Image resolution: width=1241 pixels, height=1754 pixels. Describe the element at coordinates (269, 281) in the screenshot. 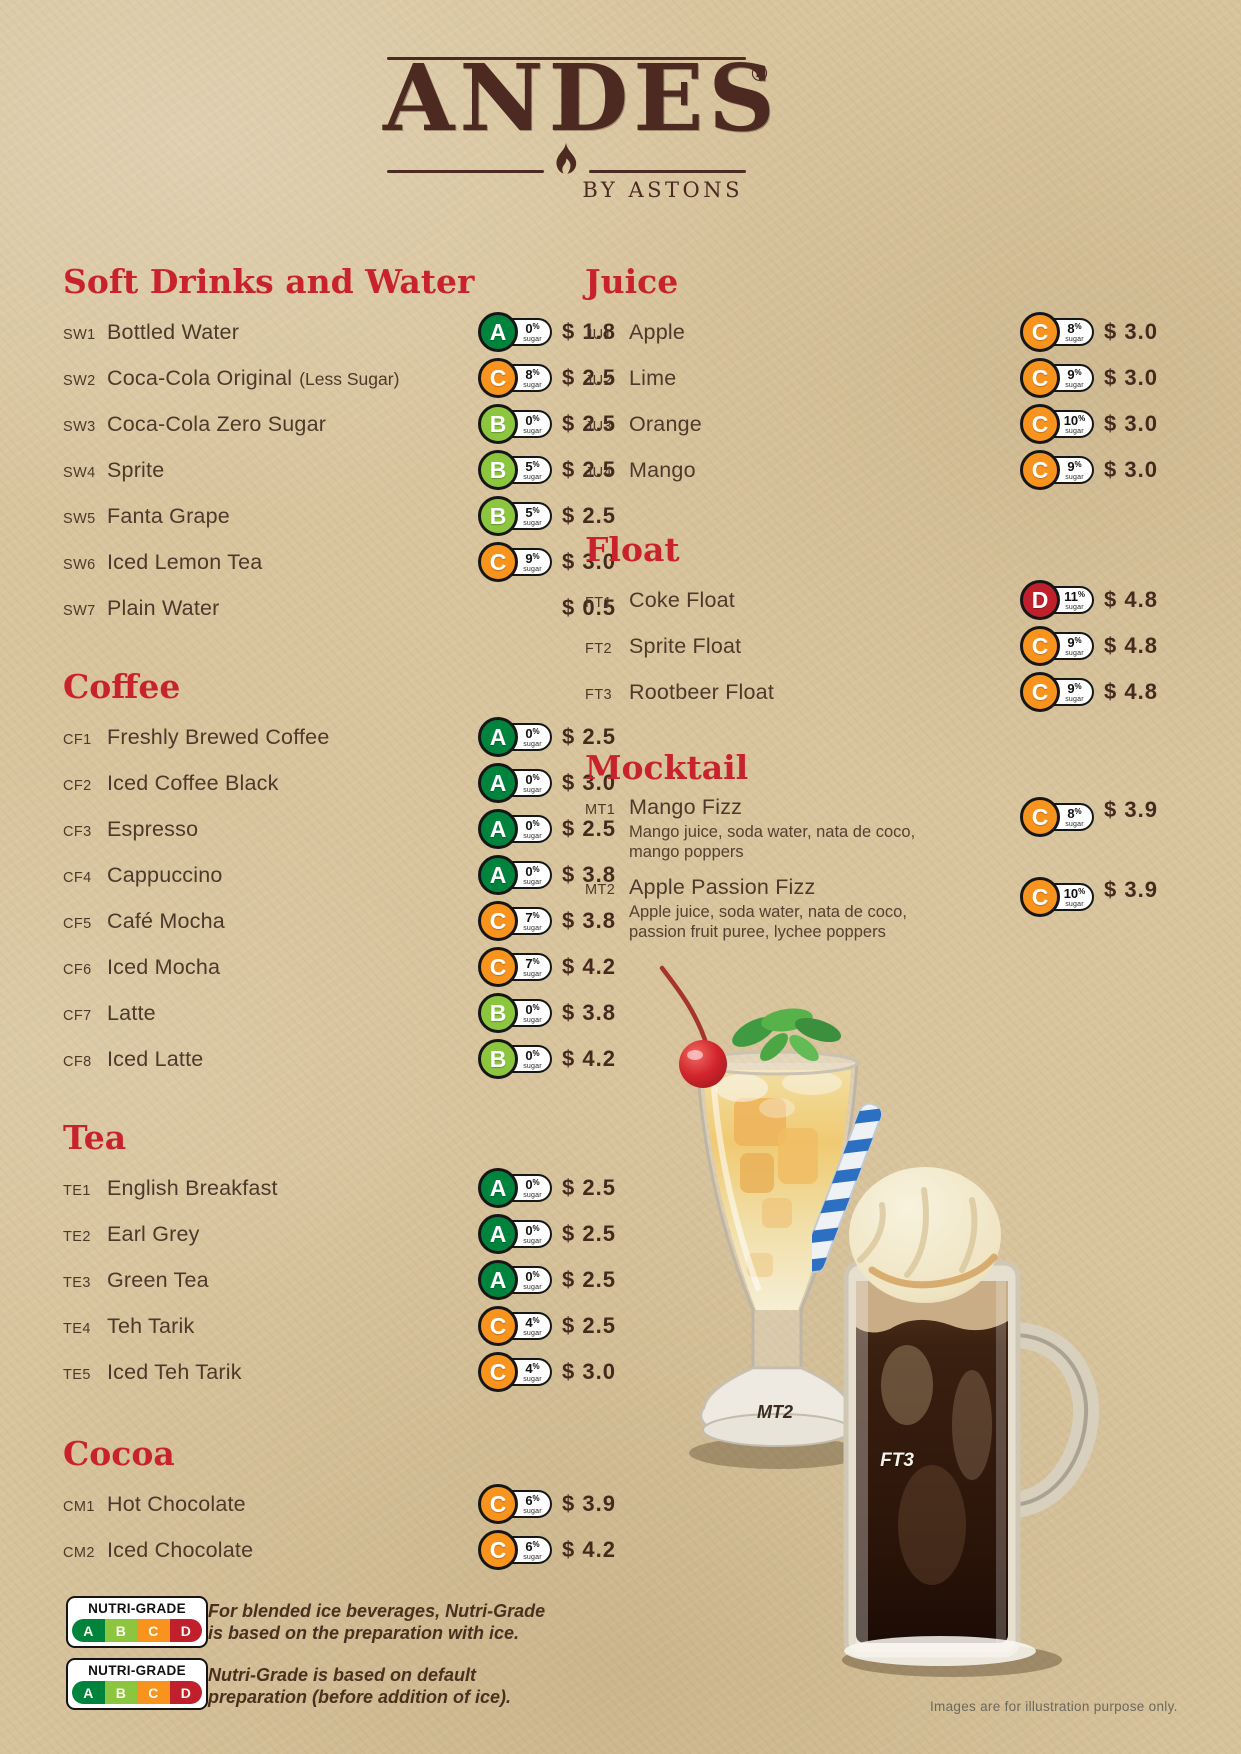

I see `section-title: Soft Drinks and Water` at that location.